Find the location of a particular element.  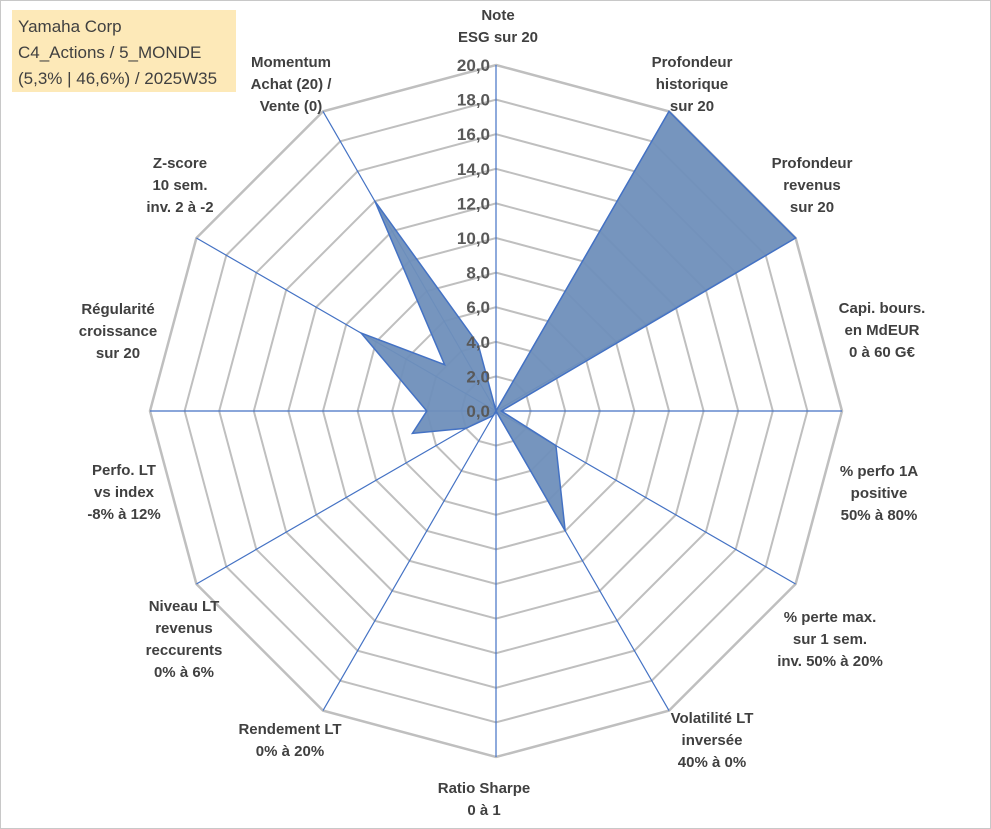

axis-label-line: % perte max. is located at coordinates (830, 617).